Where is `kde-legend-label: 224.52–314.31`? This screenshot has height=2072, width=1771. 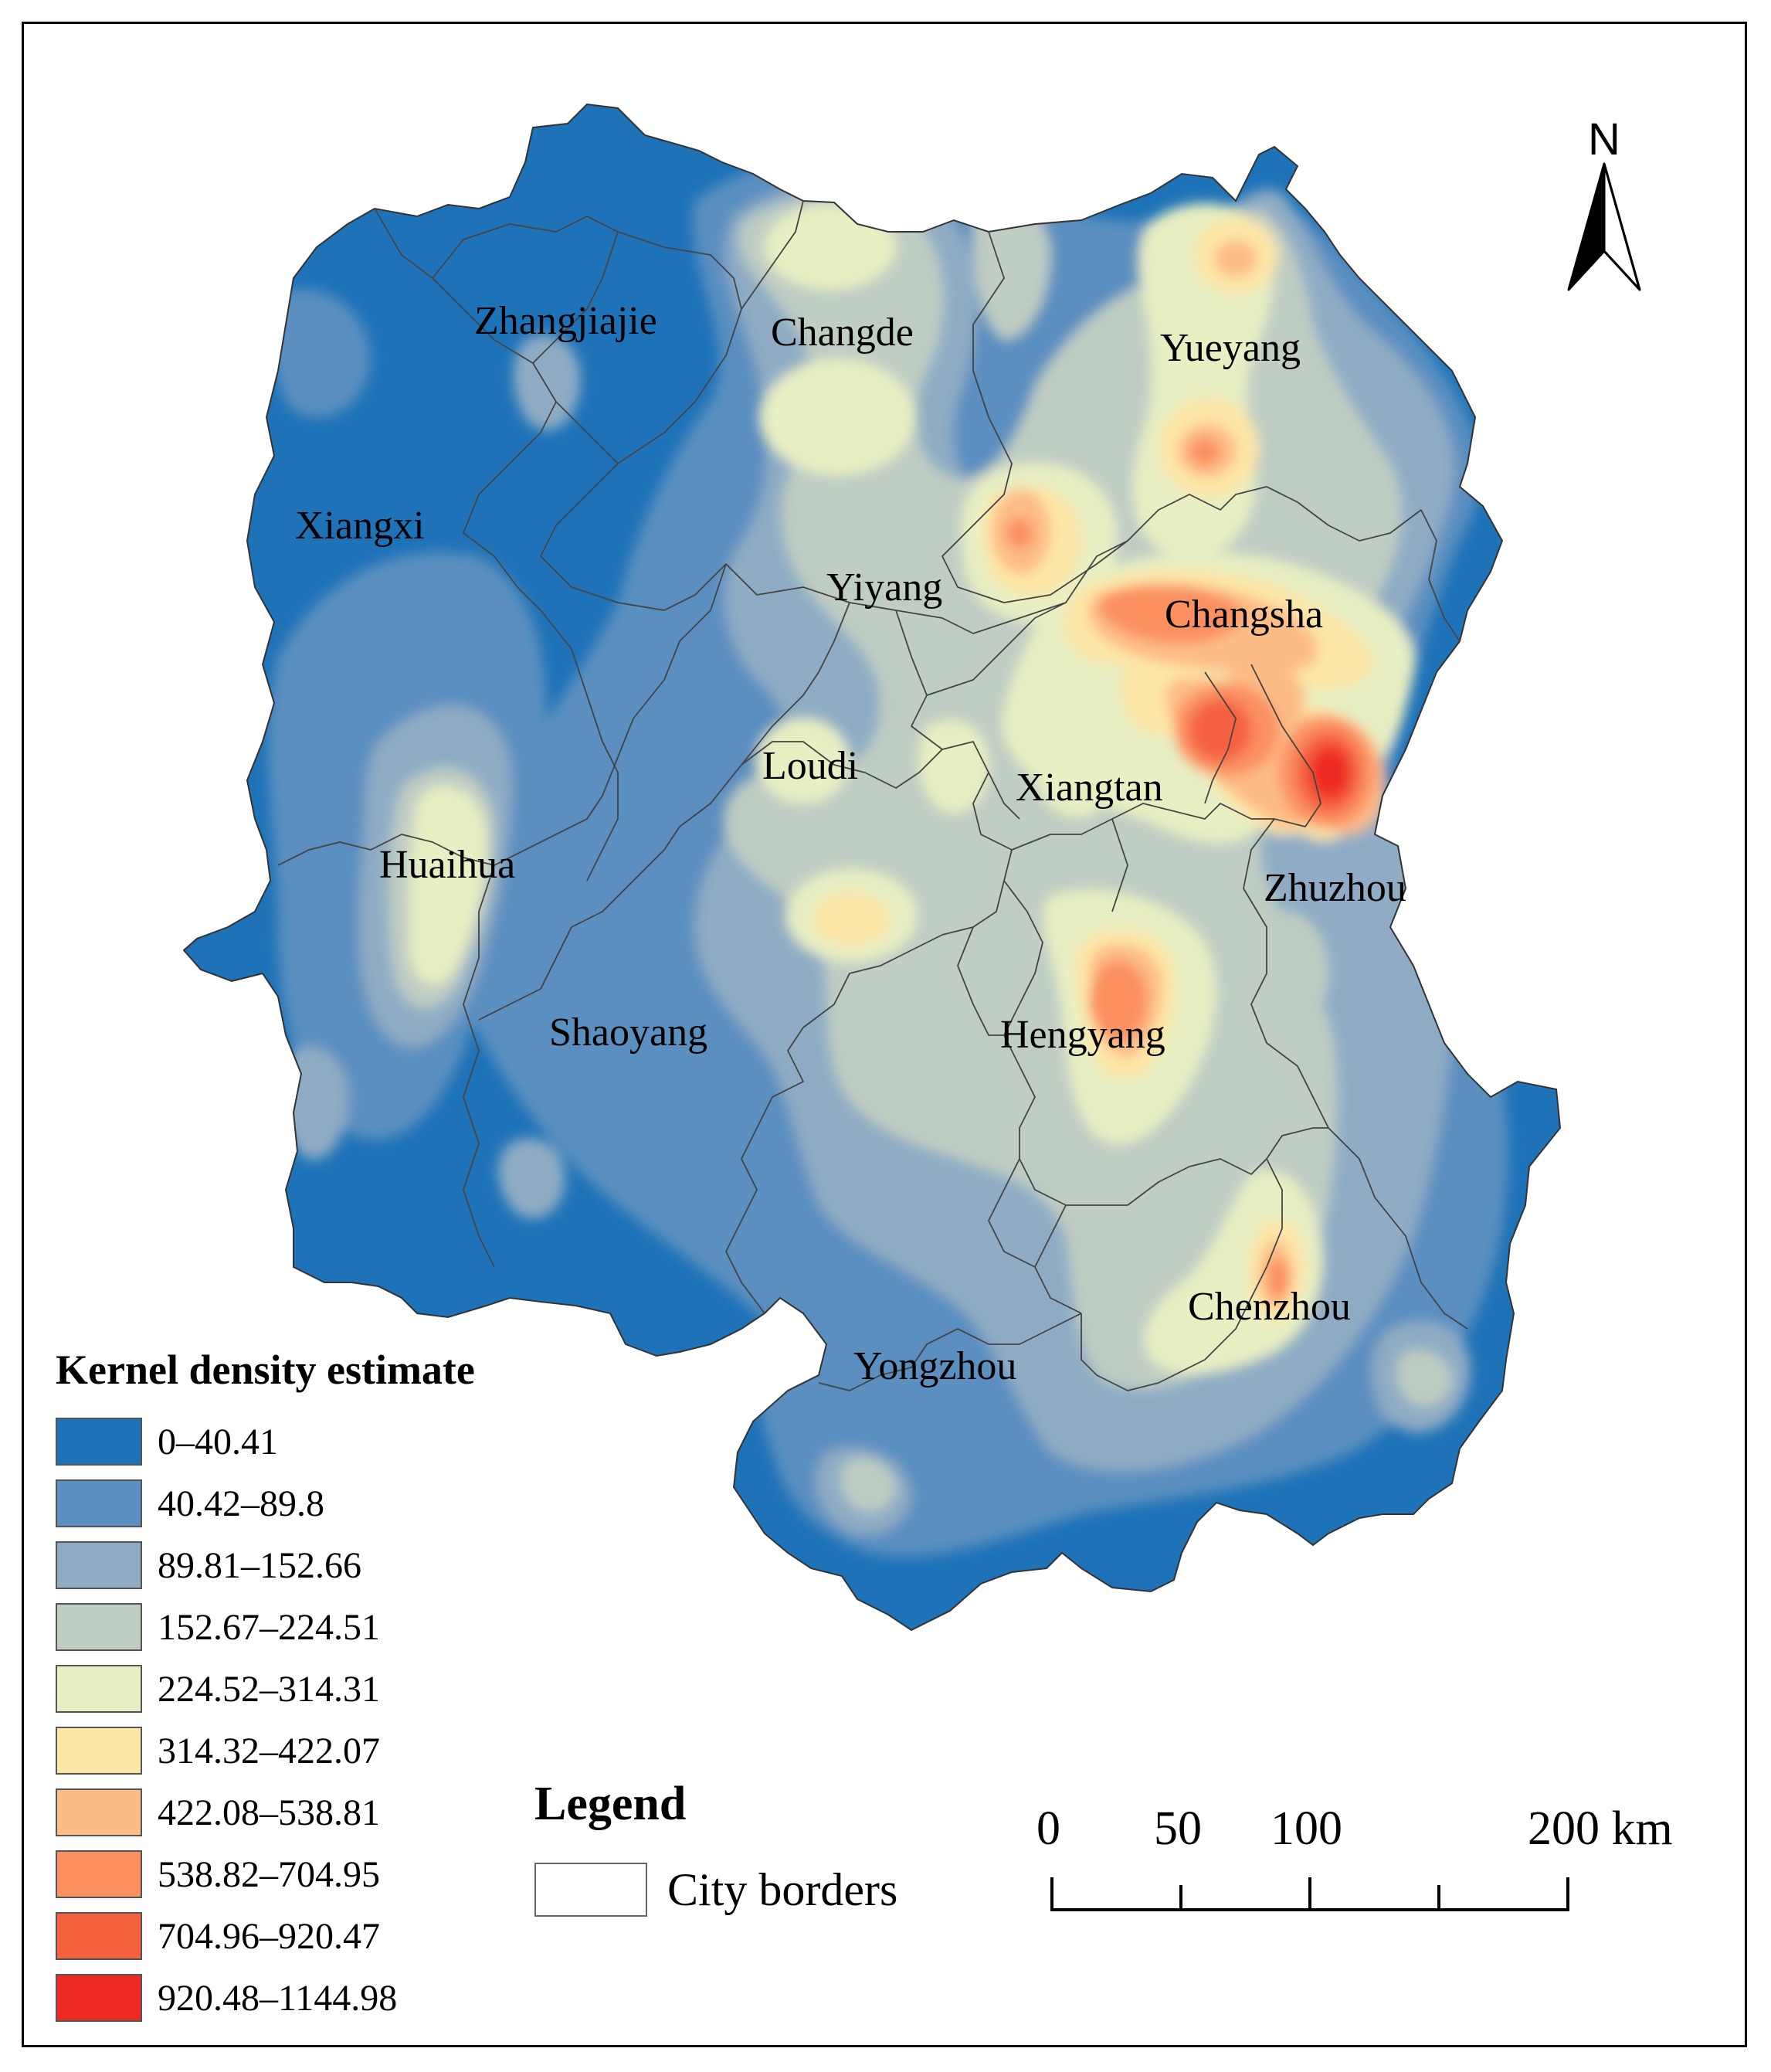 kde-legend-label: 224.52–314.31 is located at coordinates (269, 1689).